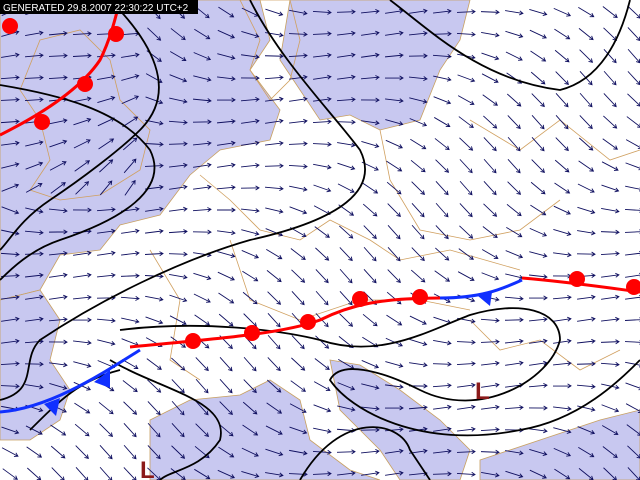 Image resolution: width=640 pixels, height=480 pixels. What do you see at coordinates (400, 419) in the screenshot?
I see `adriatic` at bounding box center [400, 419].